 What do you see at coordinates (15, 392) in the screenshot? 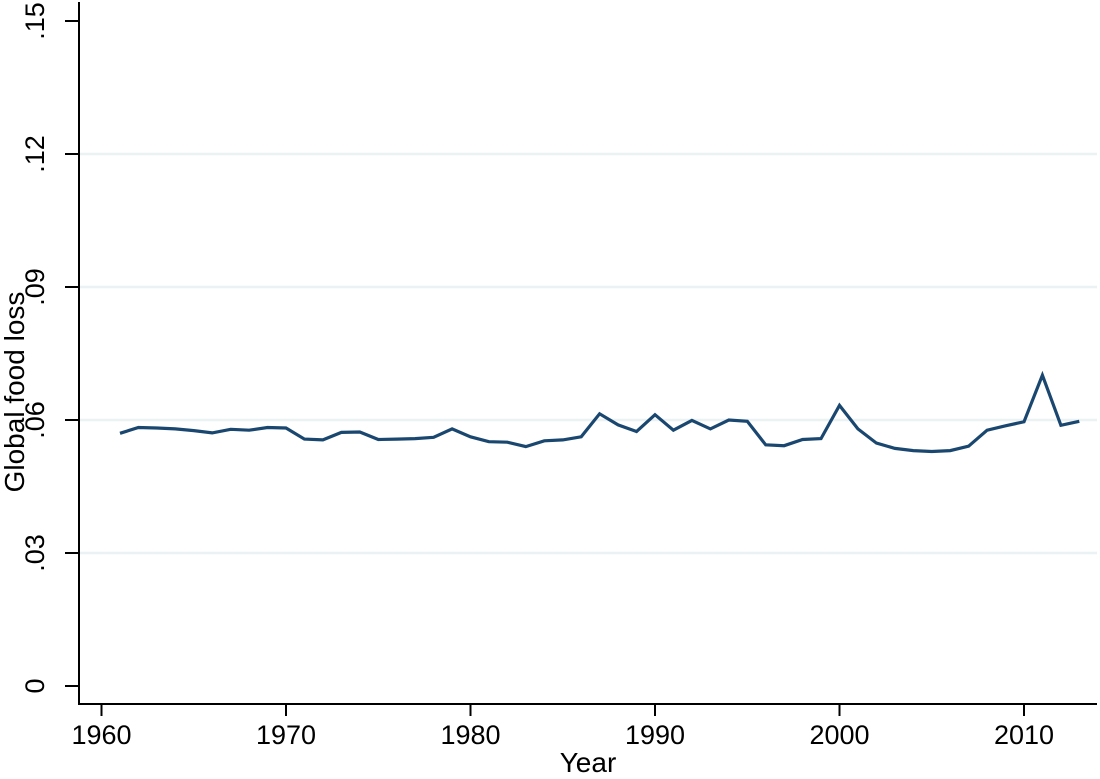
I see `y-axis-title: Global food loss` at bounding box center [15, 392].